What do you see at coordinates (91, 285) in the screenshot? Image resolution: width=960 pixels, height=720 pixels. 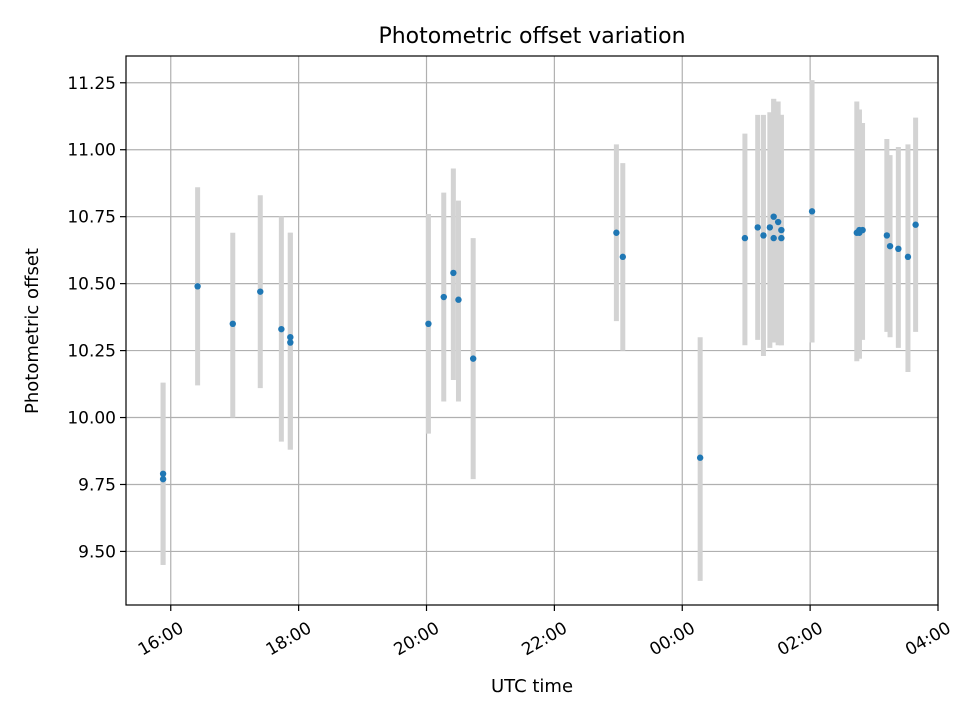 I see `y-tick-label: 10.50` at bounding box center [91, 285].